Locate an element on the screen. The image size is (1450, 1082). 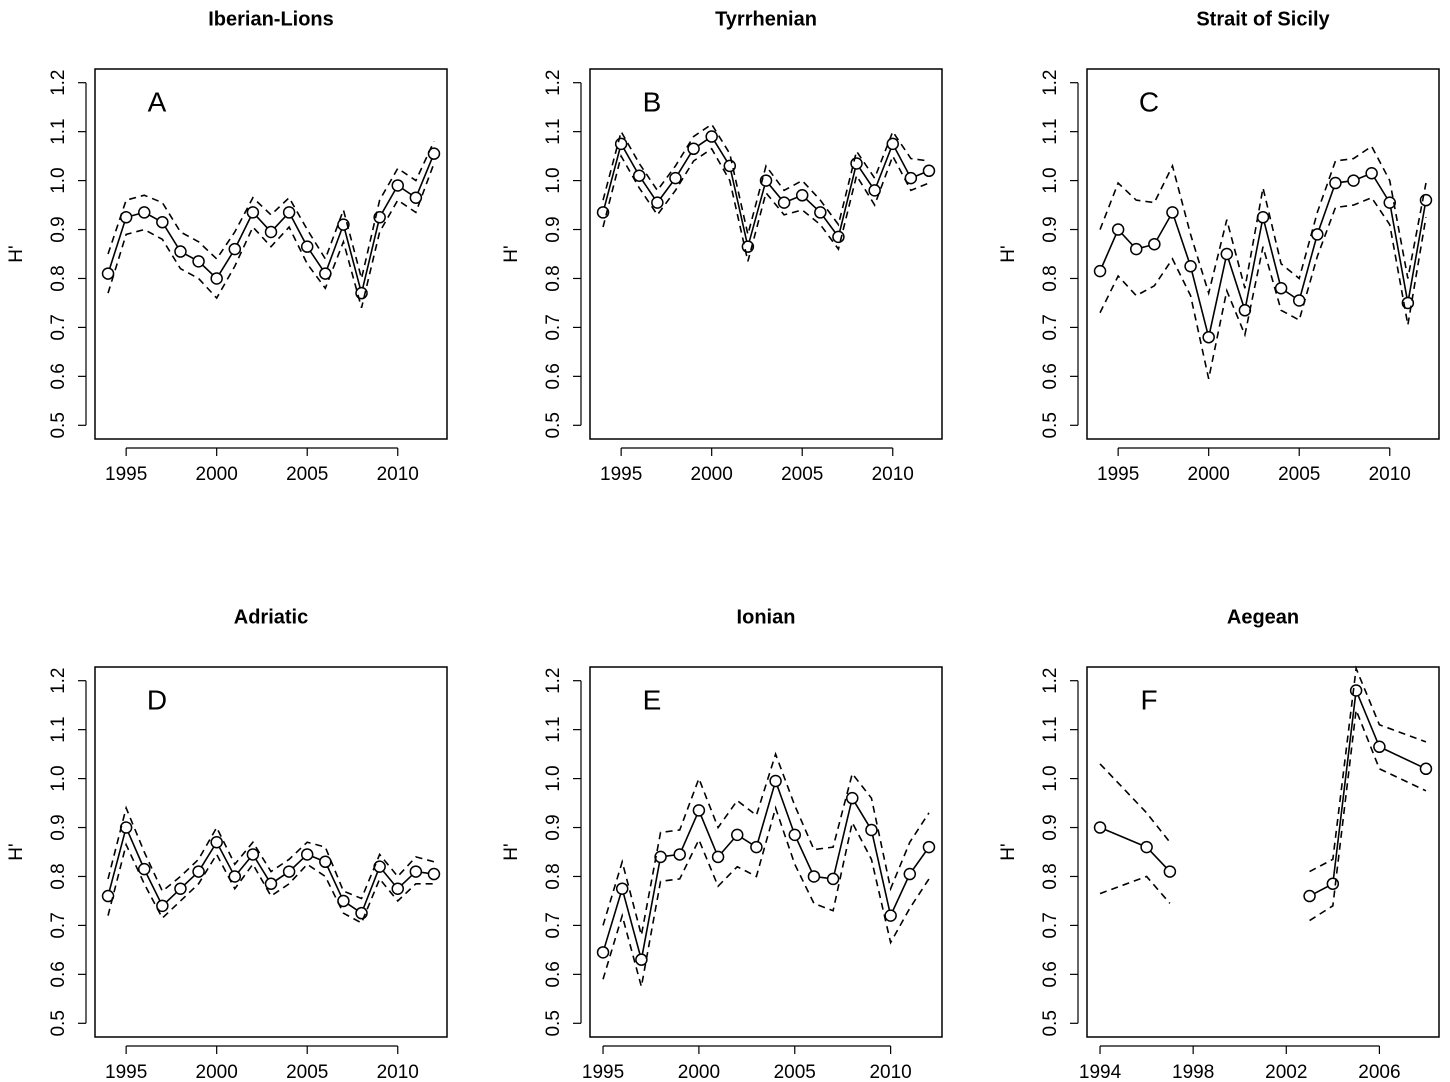
x-tick-label: 1998 is located at coordinates (1193, 1072).